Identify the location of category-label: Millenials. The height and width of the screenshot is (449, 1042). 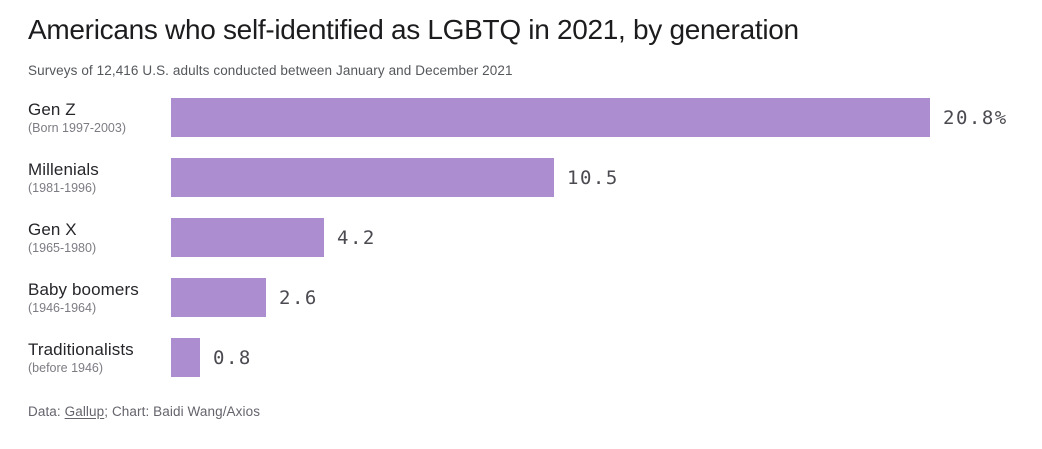
(63, 169).